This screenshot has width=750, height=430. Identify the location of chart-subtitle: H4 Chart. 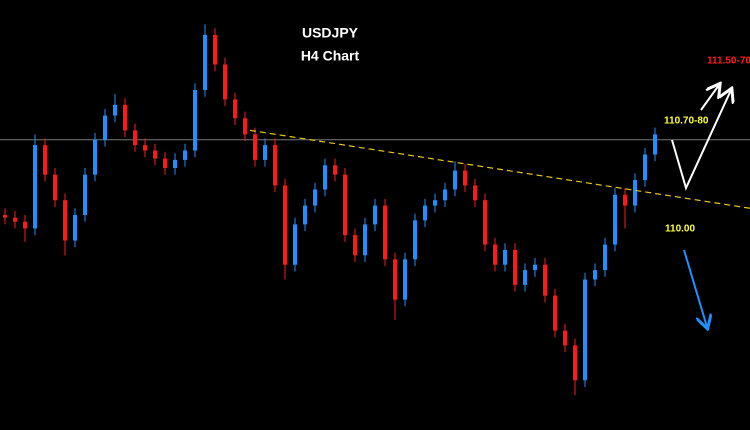
(330, 56).